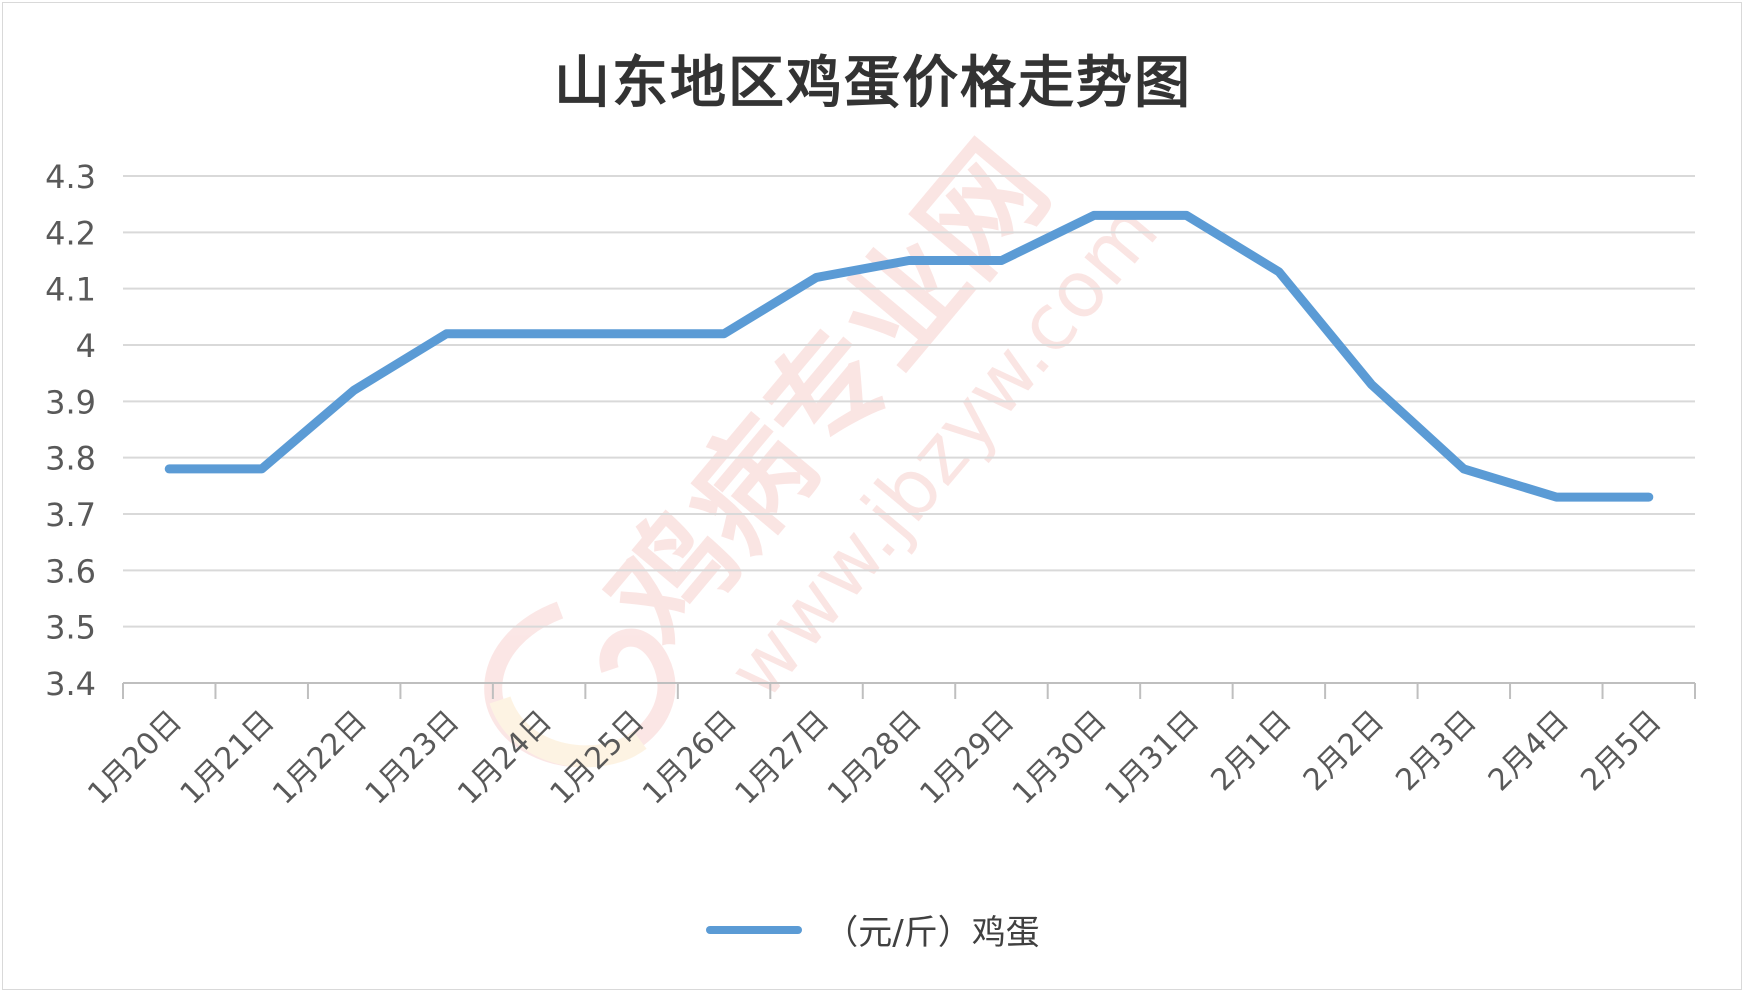 The height and width of the screenshot is (994, 1746). I want to click on y-tick-label: 3.8, so click(70, 459).